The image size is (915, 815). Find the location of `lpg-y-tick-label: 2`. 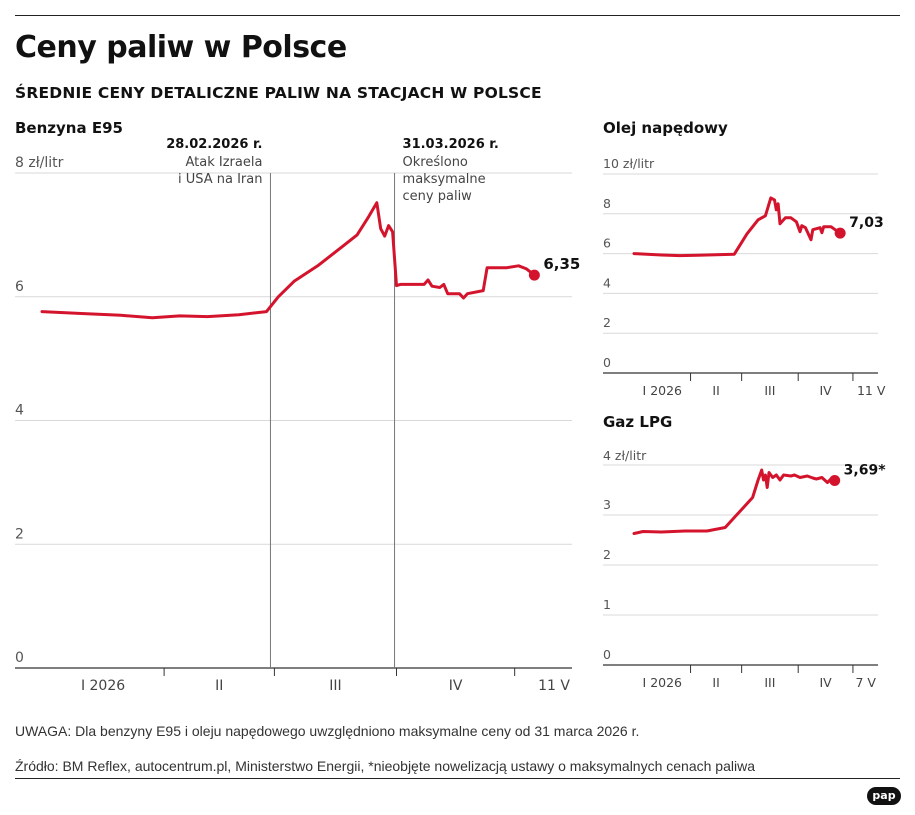

lpg-y-tick-label: 2 is located at coordinates (607, 554).